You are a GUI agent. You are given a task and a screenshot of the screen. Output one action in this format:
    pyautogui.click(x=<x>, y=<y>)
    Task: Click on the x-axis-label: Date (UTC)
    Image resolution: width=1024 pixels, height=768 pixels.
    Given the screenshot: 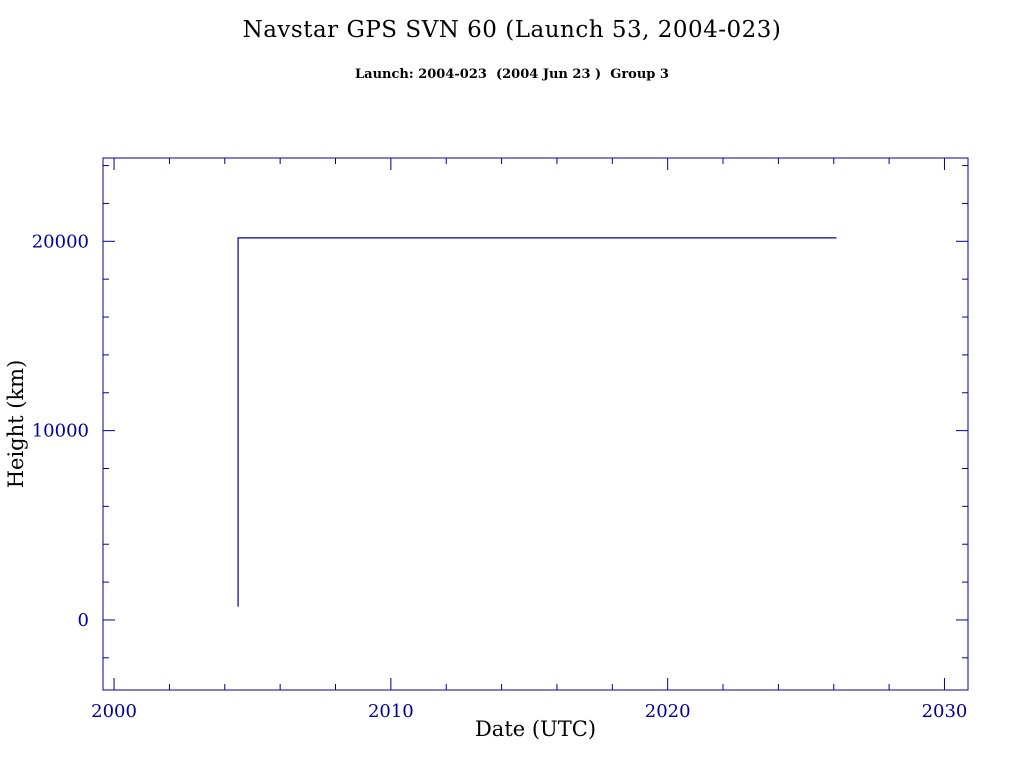 What is the action you would take?
    pyautogui.click(x=535, y=729)
    